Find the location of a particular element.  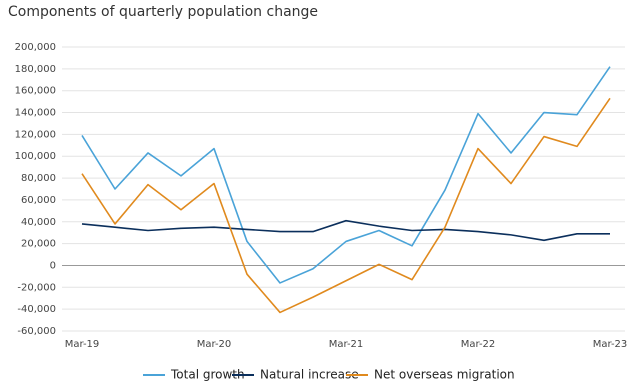

y-tick-label: 80,000 is located at coordinates (38, 178).